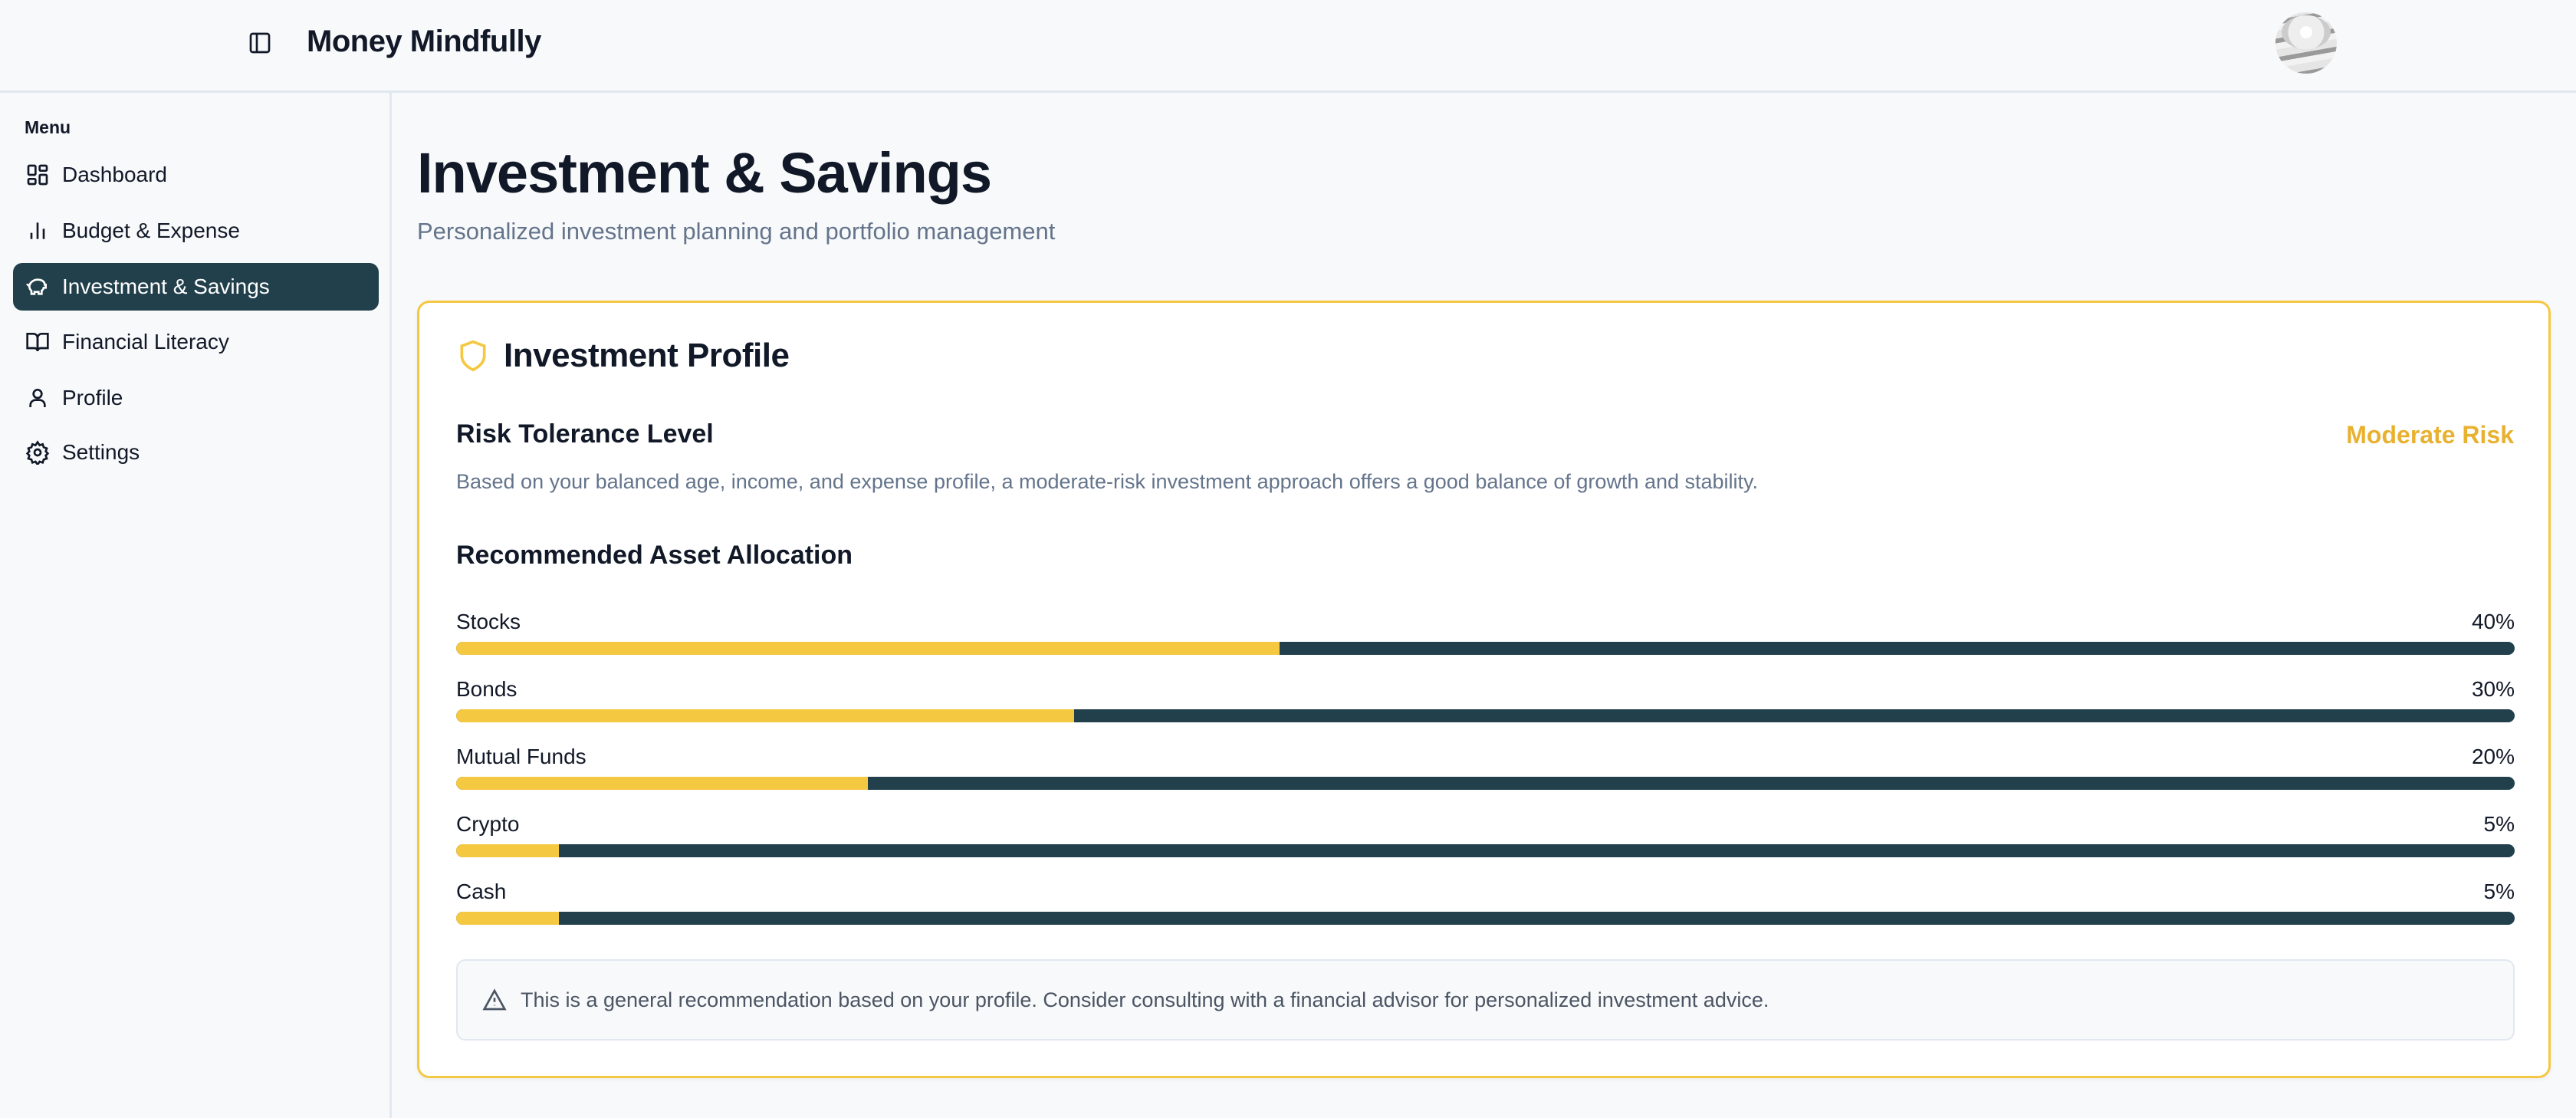 Image resolution: width=2576 pixels, height=1118 pixels. What do you see at coordinates (488, 824) in the screenshot?
I see `allocation-label: Crypto` at bounding box center [488, 824].